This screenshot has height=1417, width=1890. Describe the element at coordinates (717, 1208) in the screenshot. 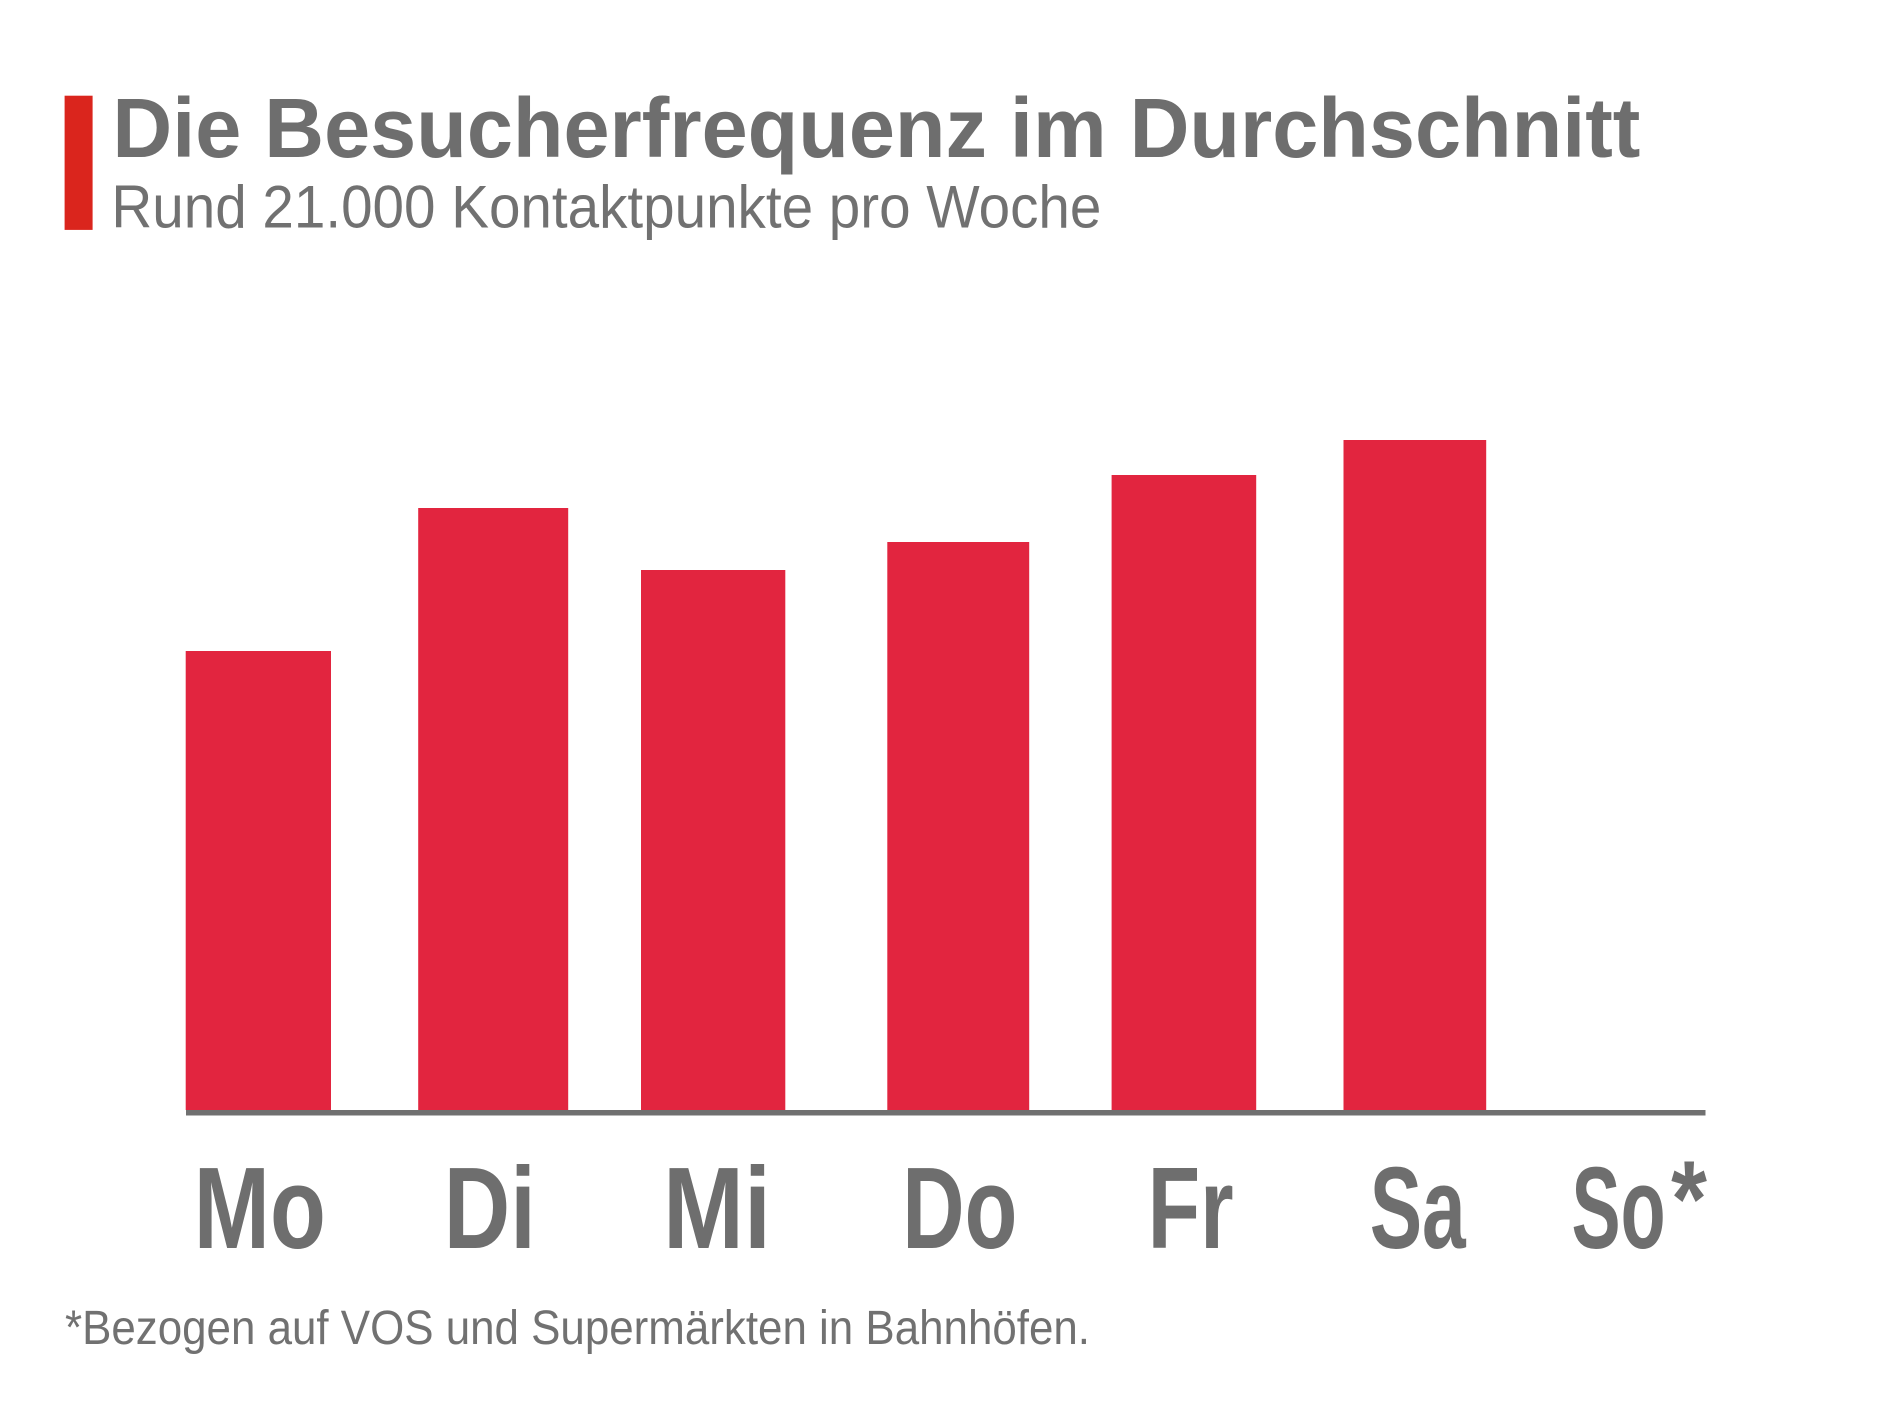

I see `svg-text: Mi` at that location.